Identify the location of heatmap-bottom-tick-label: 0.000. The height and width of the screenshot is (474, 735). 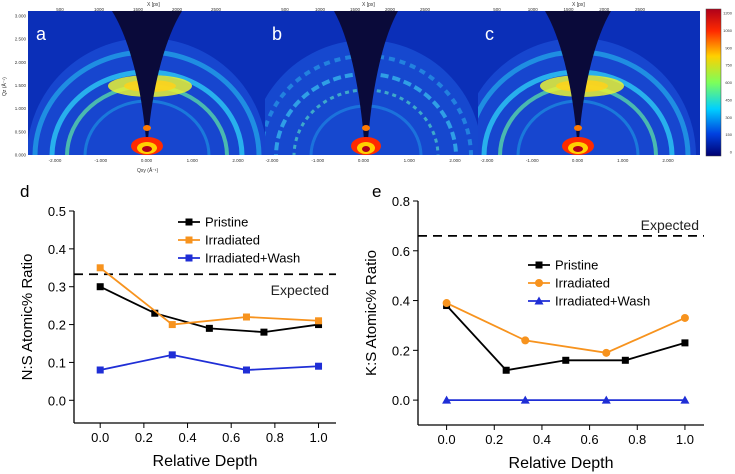
(147, 160).